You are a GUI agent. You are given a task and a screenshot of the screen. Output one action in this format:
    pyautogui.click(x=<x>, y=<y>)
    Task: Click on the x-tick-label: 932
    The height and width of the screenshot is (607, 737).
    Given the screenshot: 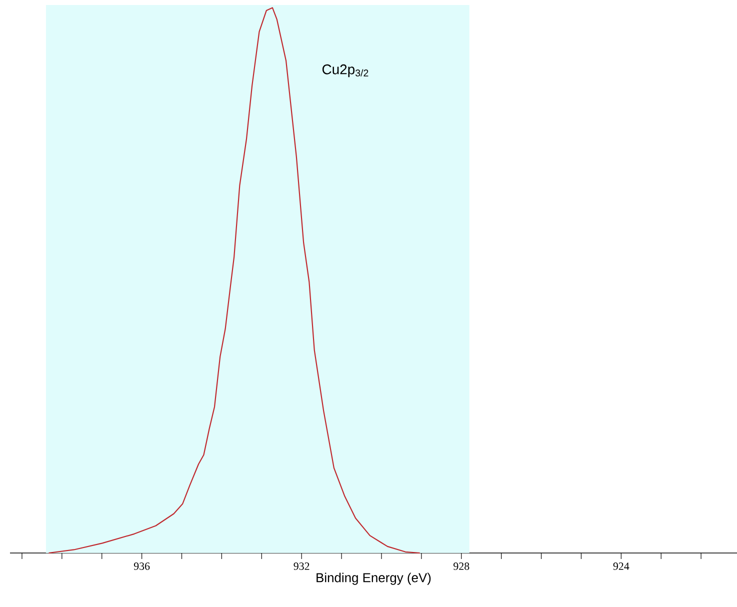 What is the action you would take?
    pyautogui.click(x=302, y=566)
    